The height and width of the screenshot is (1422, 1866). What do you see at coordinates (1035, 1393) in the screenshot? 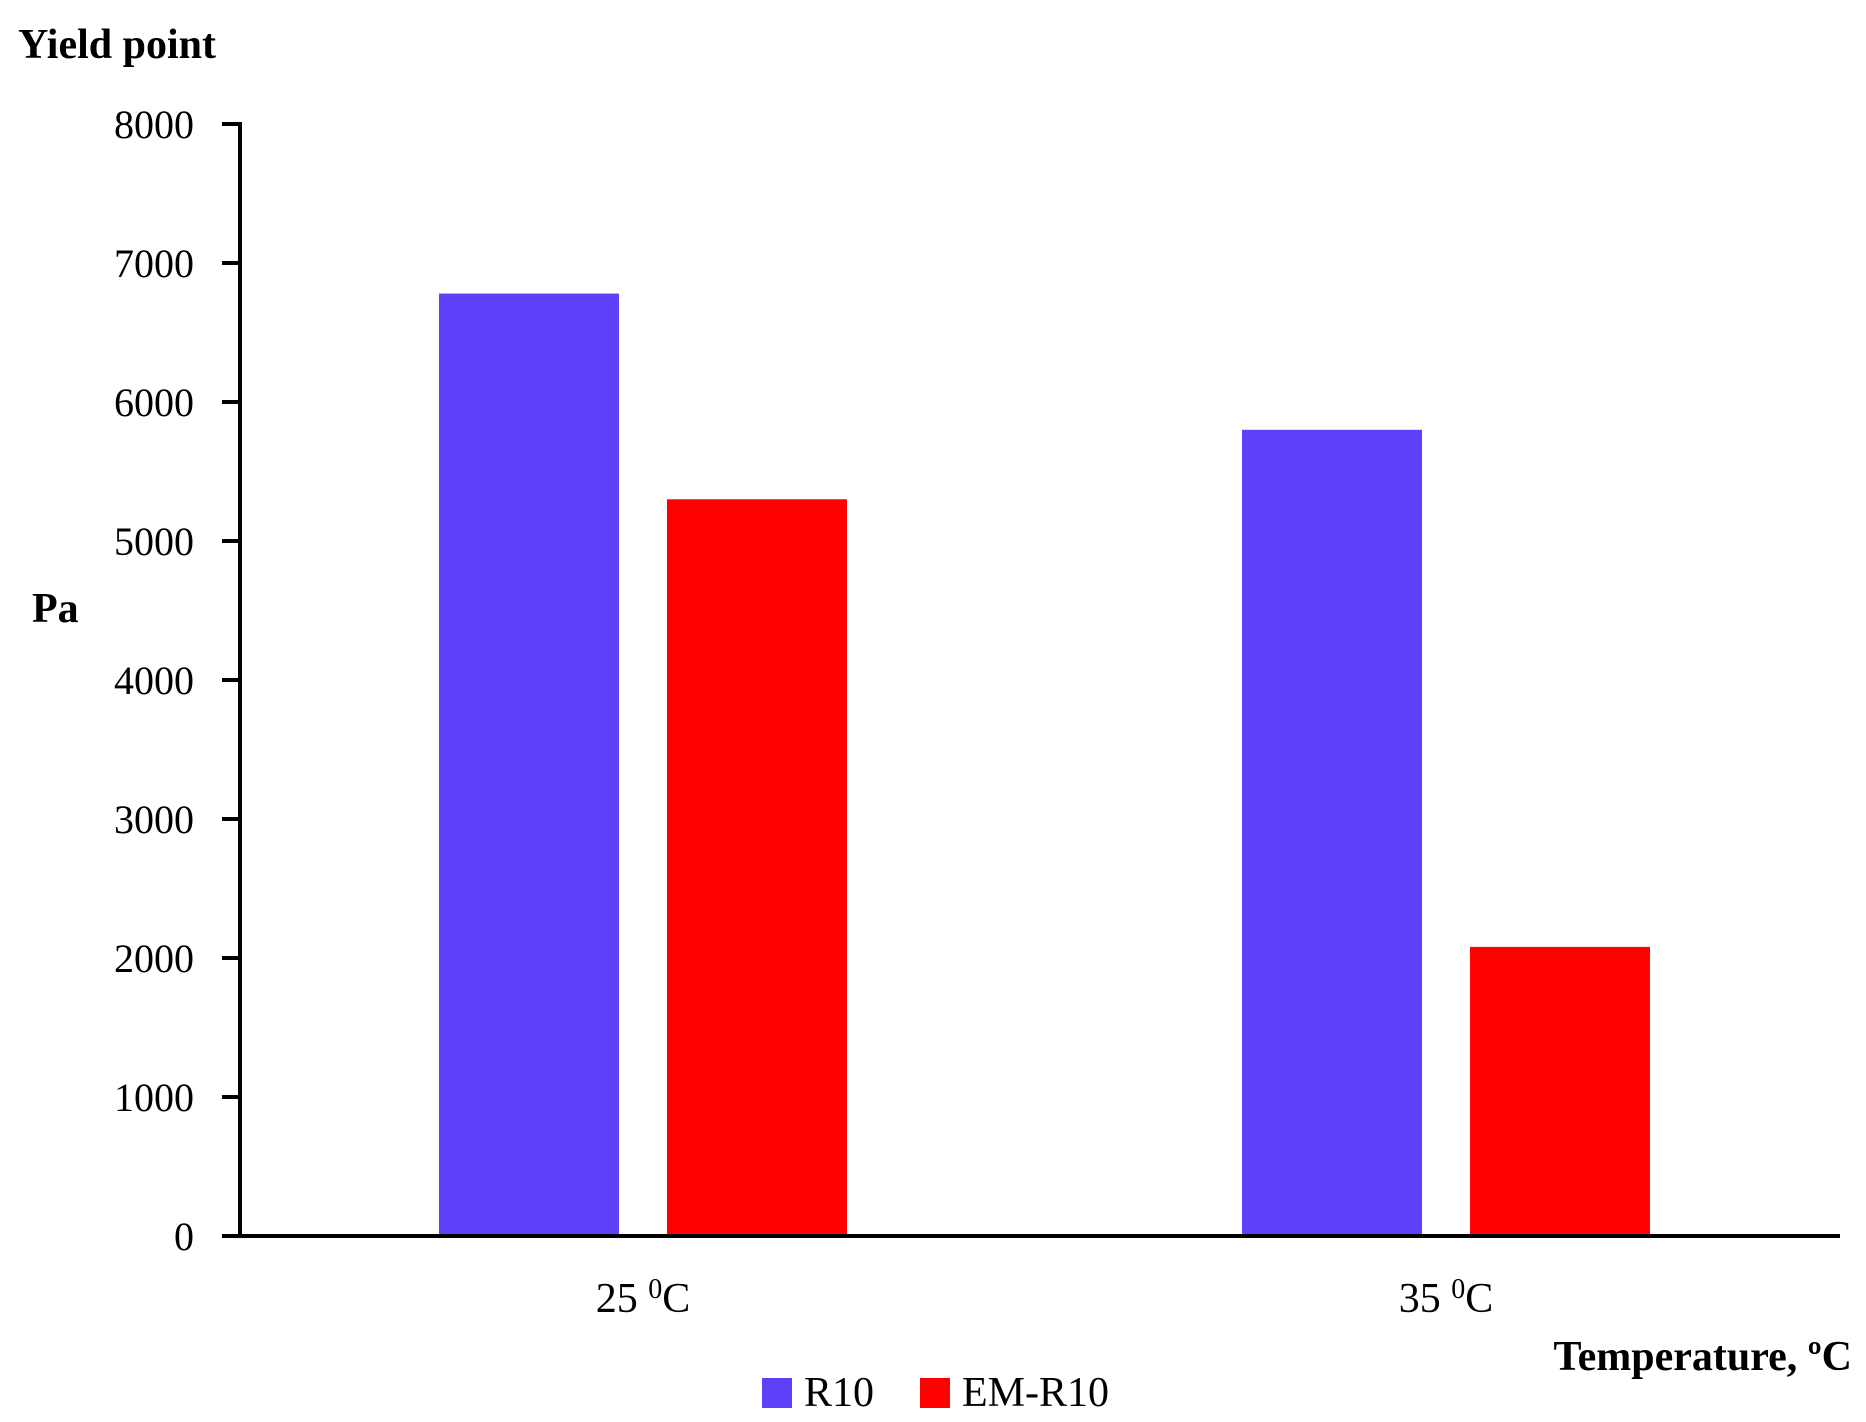
I see `legend-label-em-r10: EM-R10` at bounding box center [1035, 1393].